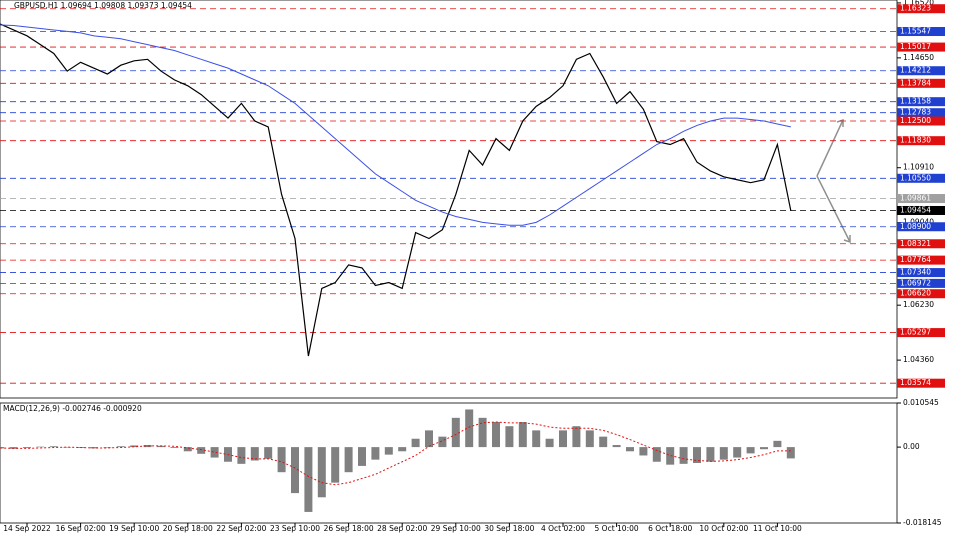 This screenshot has height=535, width=956. Describe the element at coordinates (918, 3) in the screenshot. I see `y-tick-label: 1.16520` at that location.